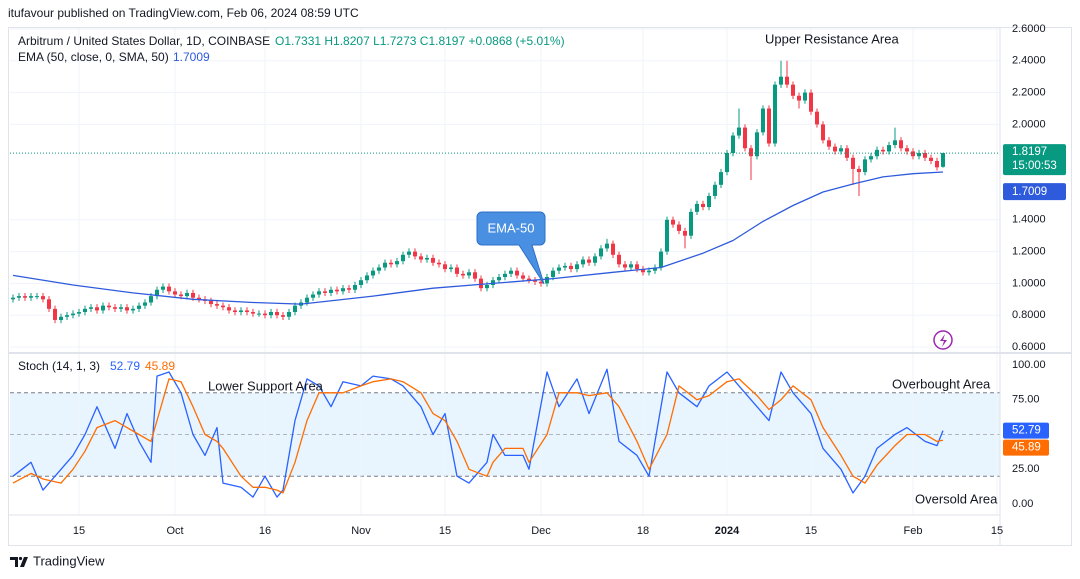  I want to click on y-tick-label: 25.00, so click(1026, 469).